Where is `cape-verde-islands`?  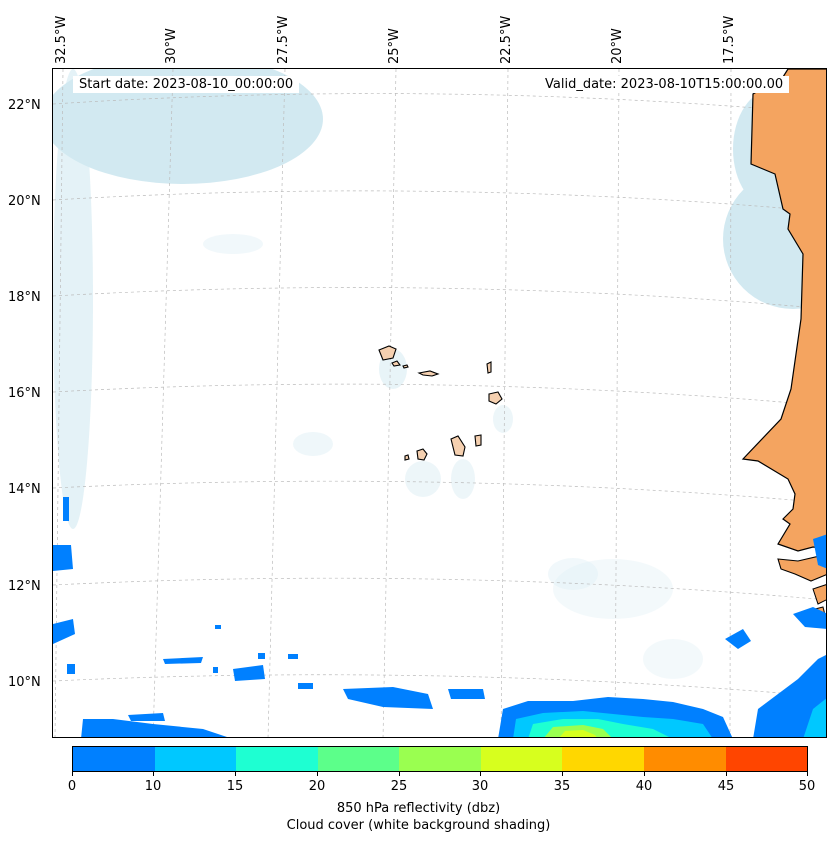
cape-verde-islands is located at coordinates (440, 403).